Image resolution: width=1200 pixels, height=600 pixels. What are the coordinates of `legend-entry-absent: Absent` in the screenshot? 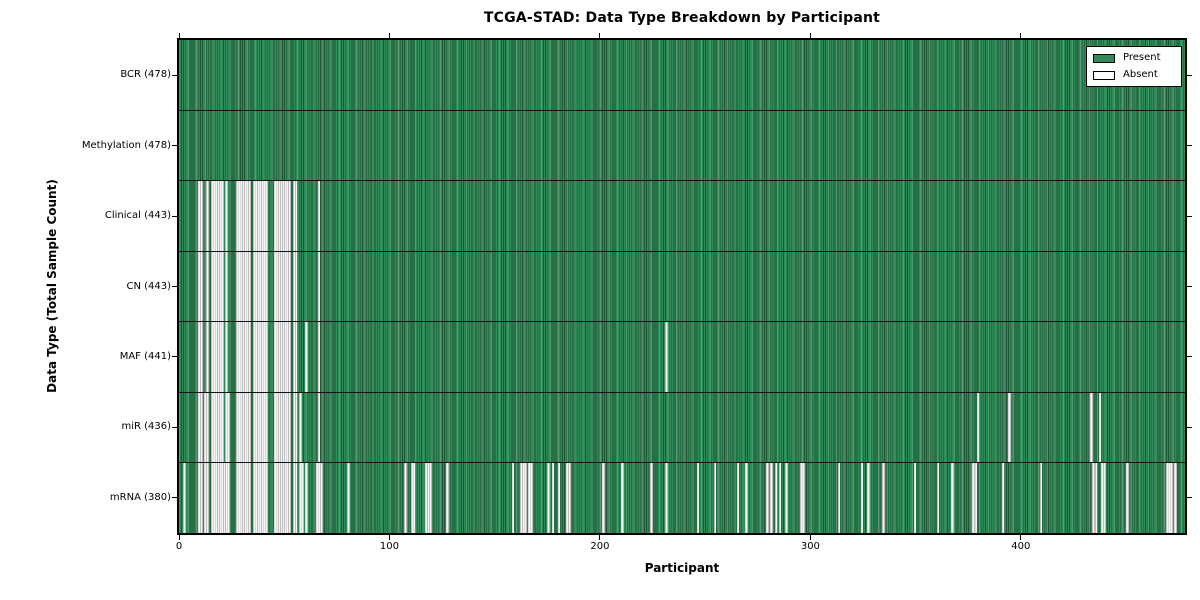 It's located at (1134, 75).